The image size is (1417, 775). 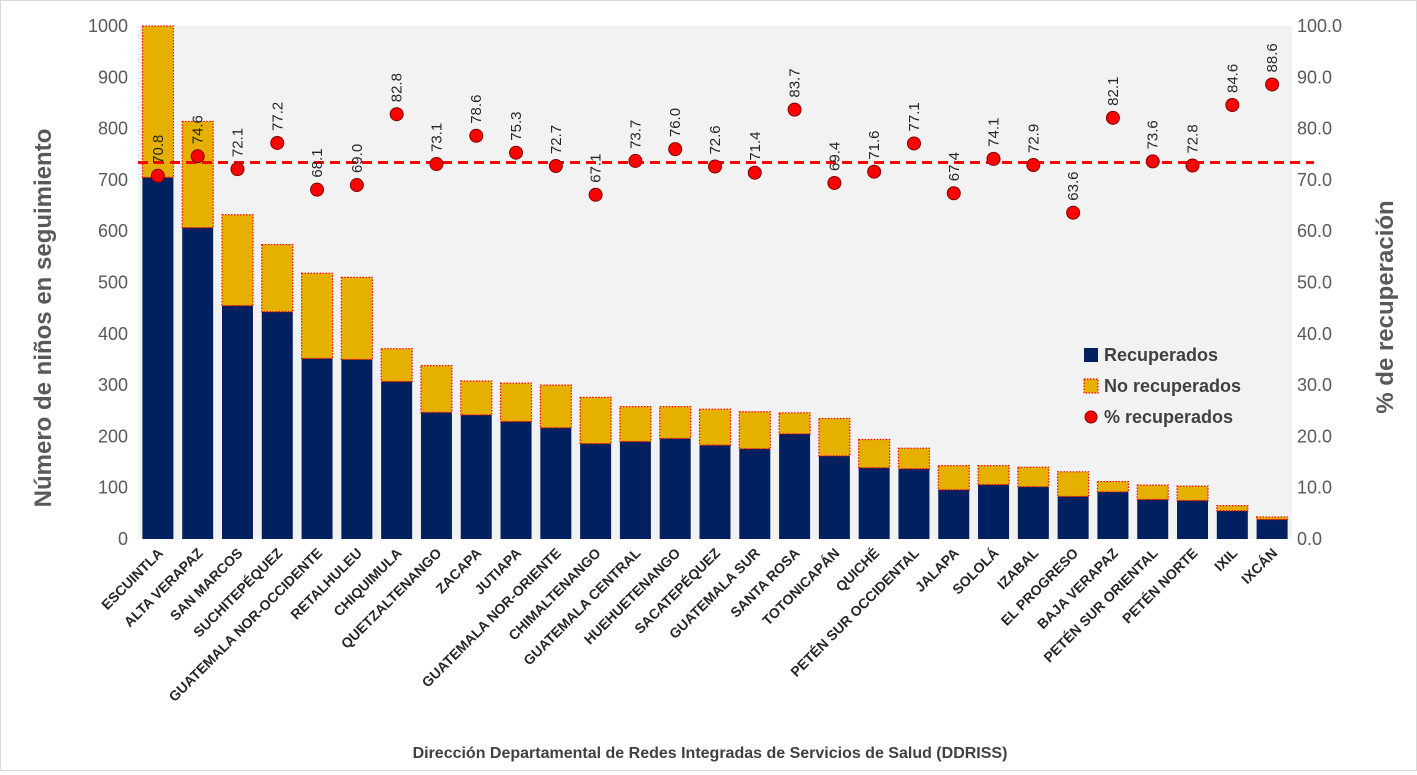 I want to click on data-label: 76.0, so click(x=675, y=122).